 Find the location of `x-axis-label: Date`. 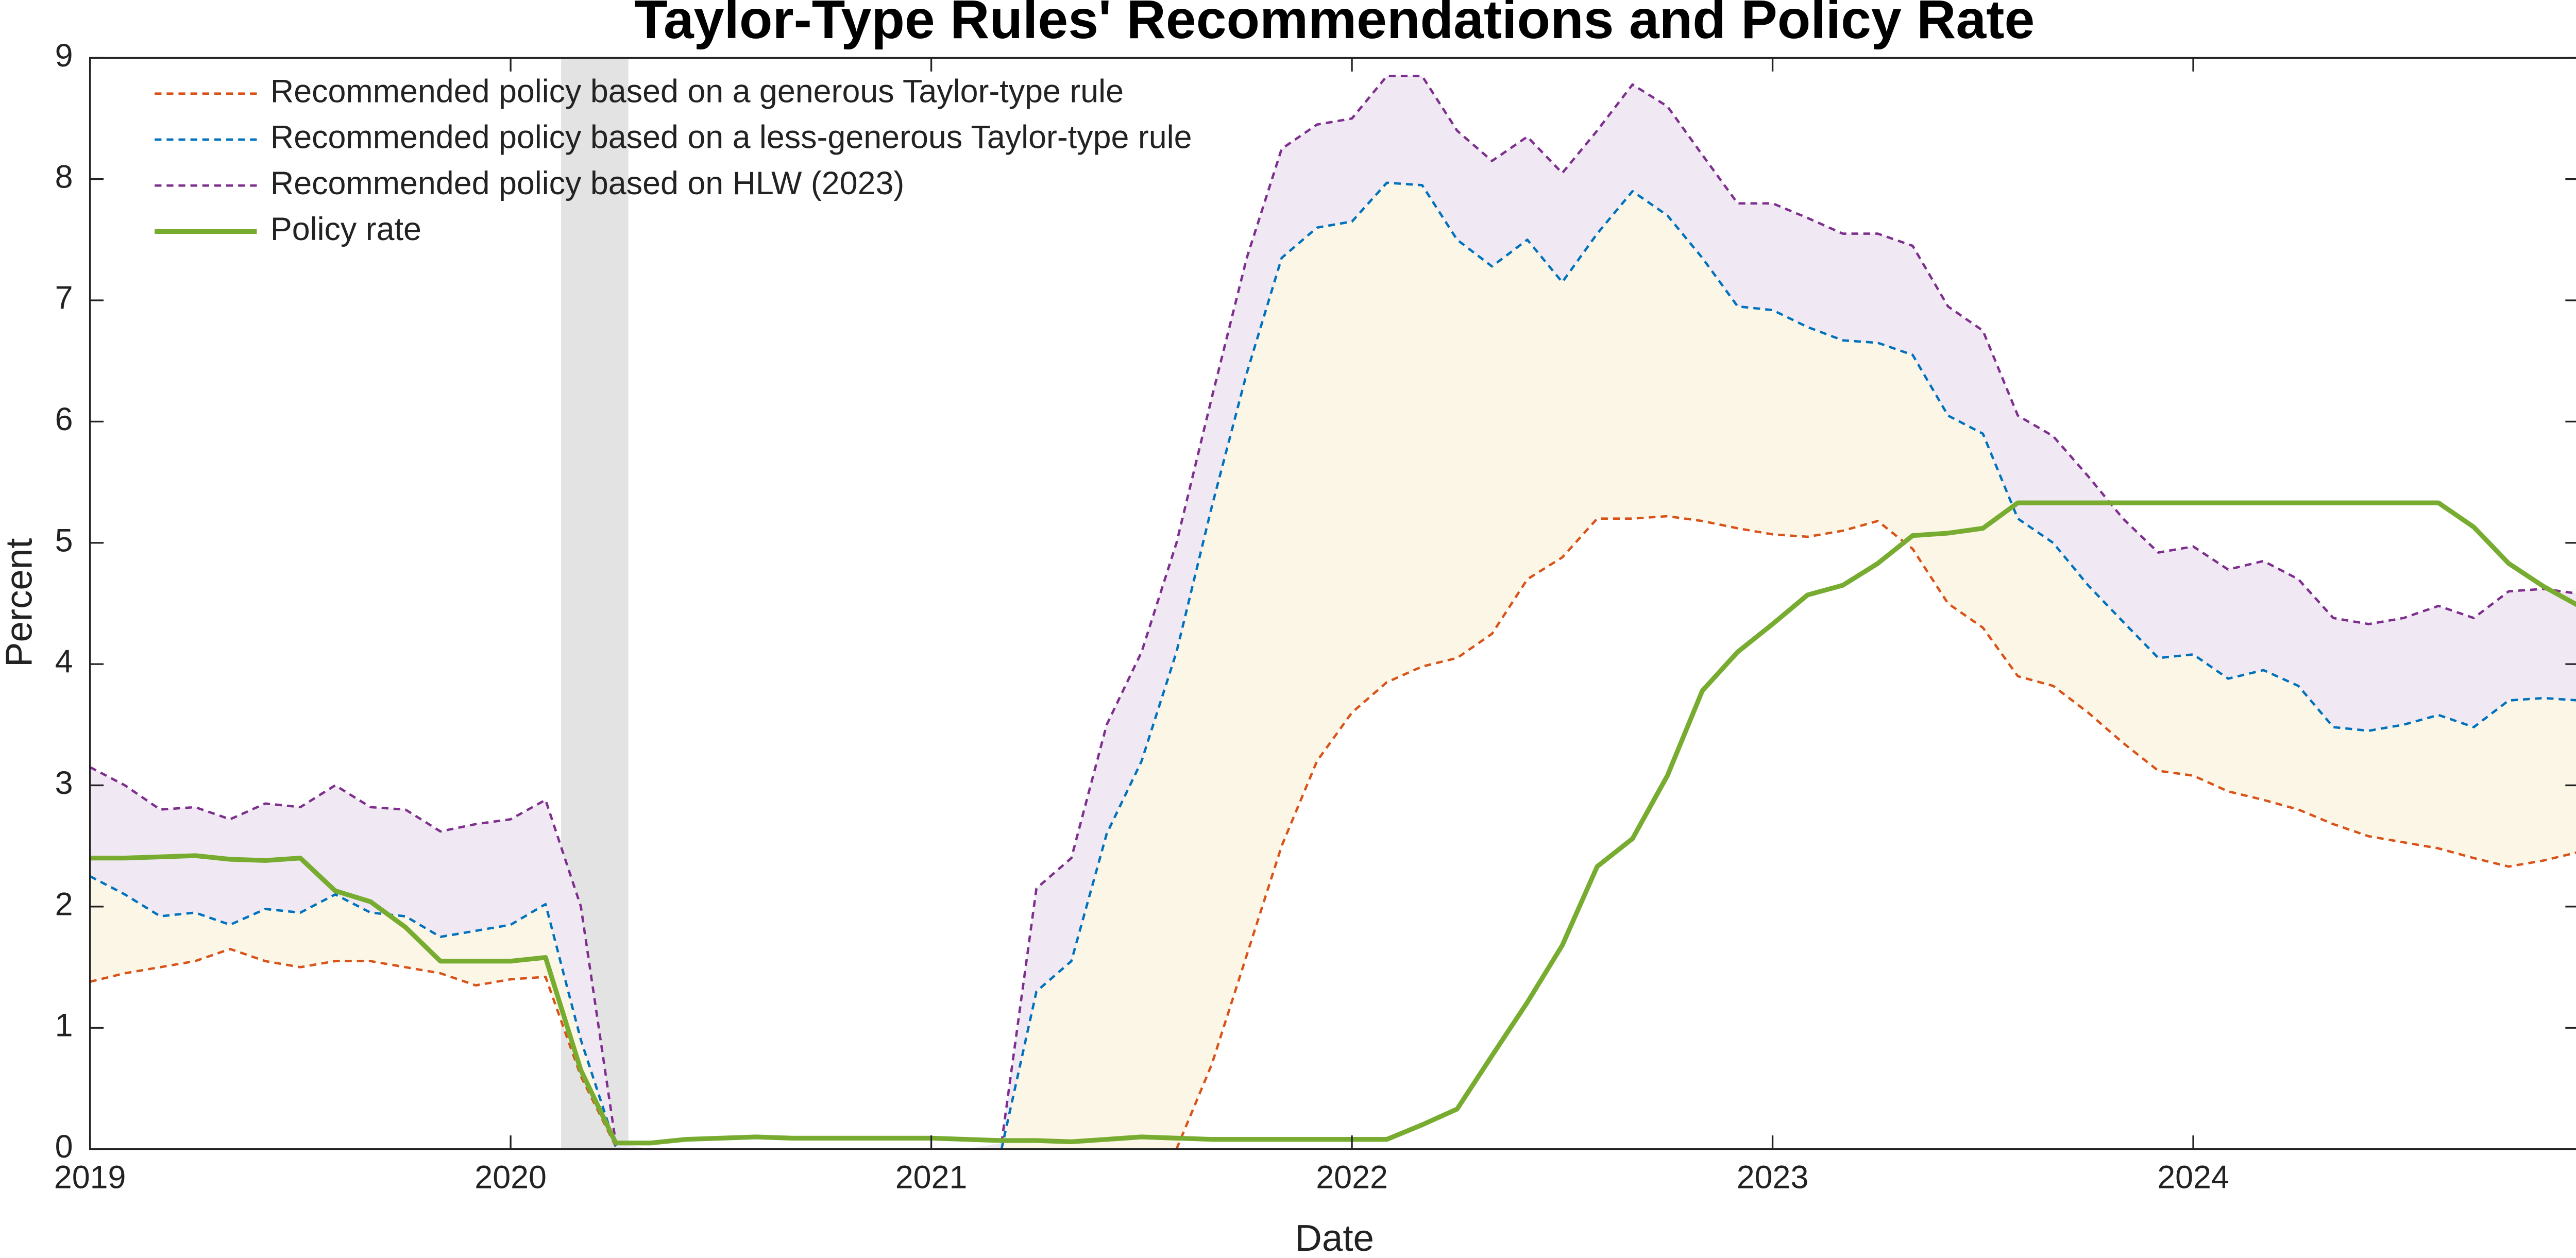

x-axis-label: Date is located at coordinates (1334, 1237).